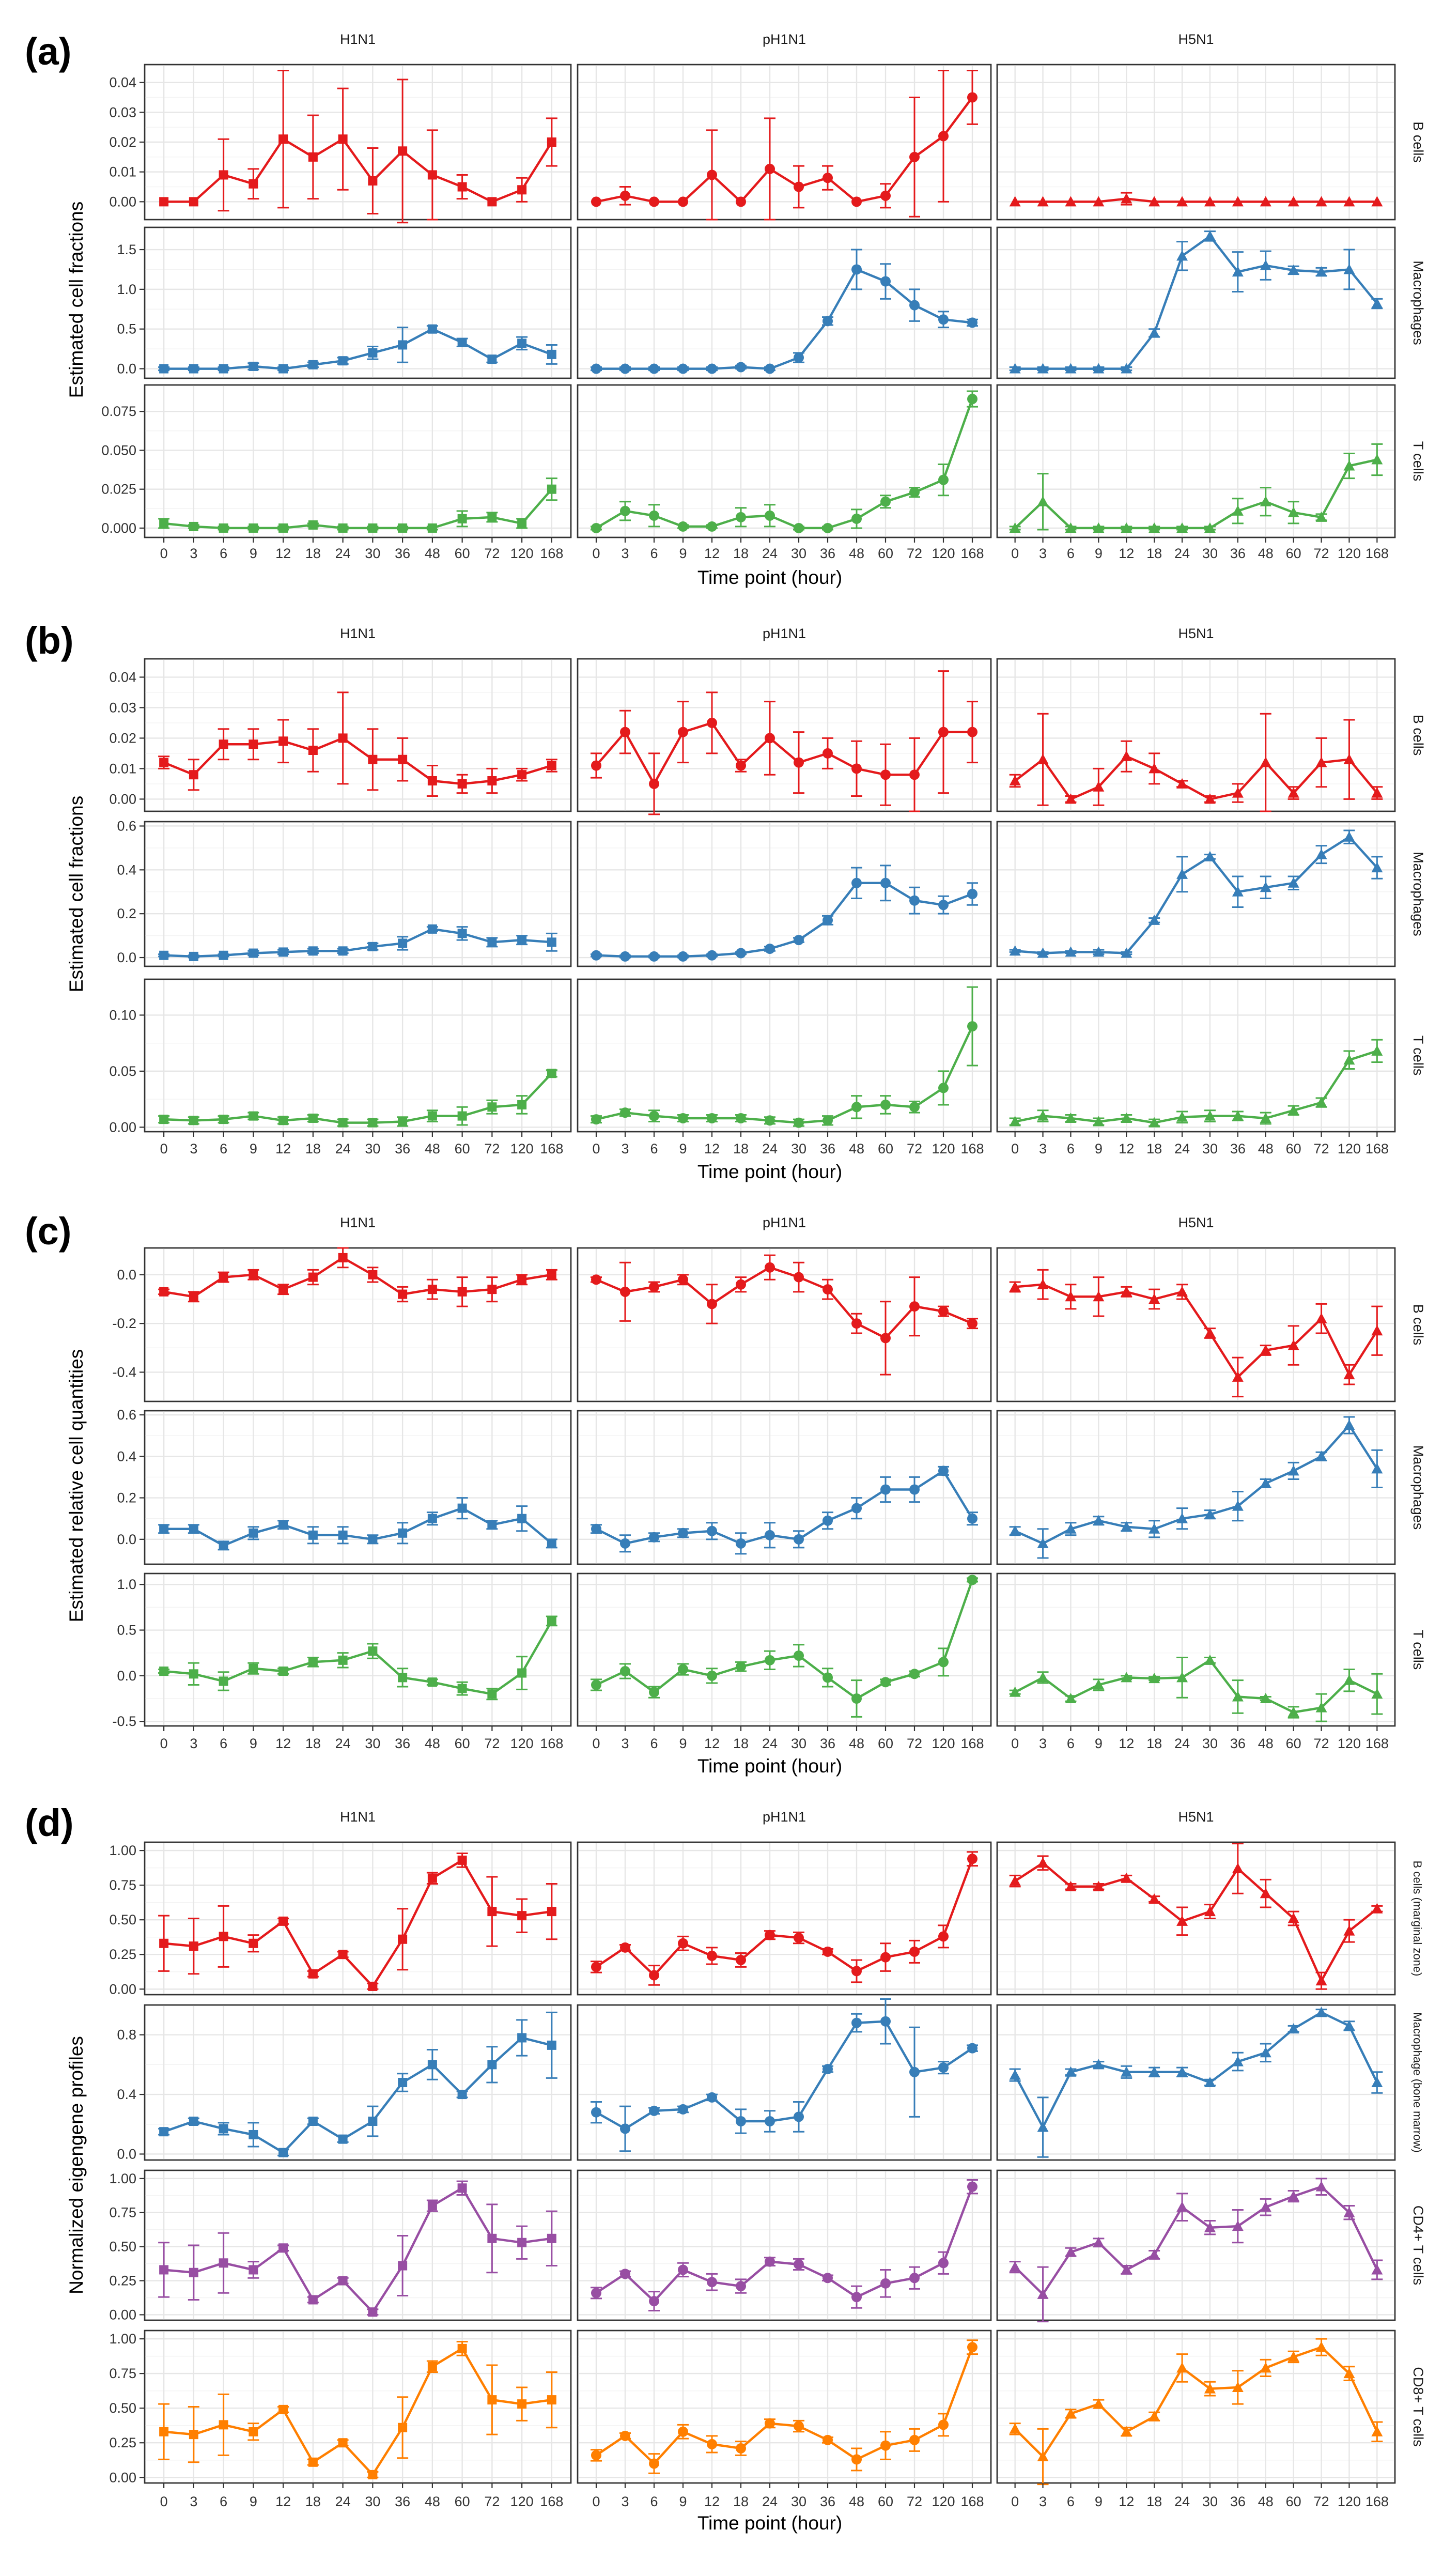  What do you see at coordinates (1196, 1222) in the screenshot?
I see `column-title-h5n1: H5N1` at bounding box center [1196, 1222].